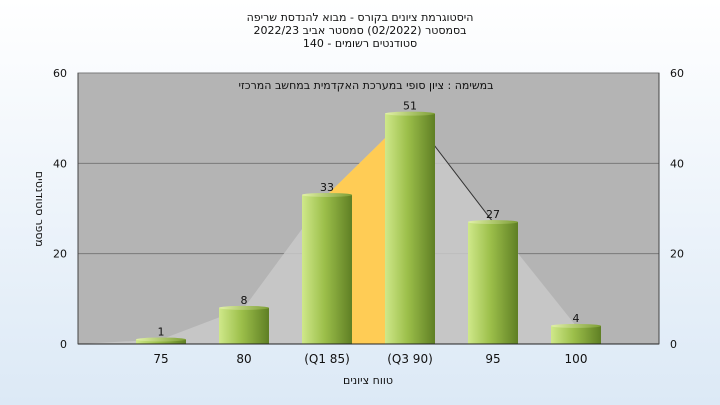  I want to click on y-tick-label-right-40: 40, so click(677, 163).